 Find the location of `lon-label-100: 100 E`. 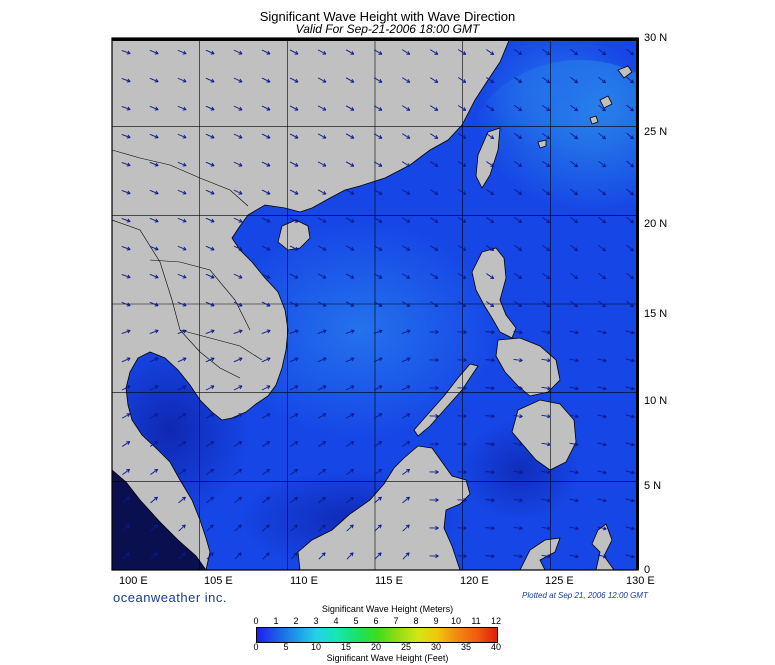

lon-label-100: 100 E is located at coordinates (133, 581).